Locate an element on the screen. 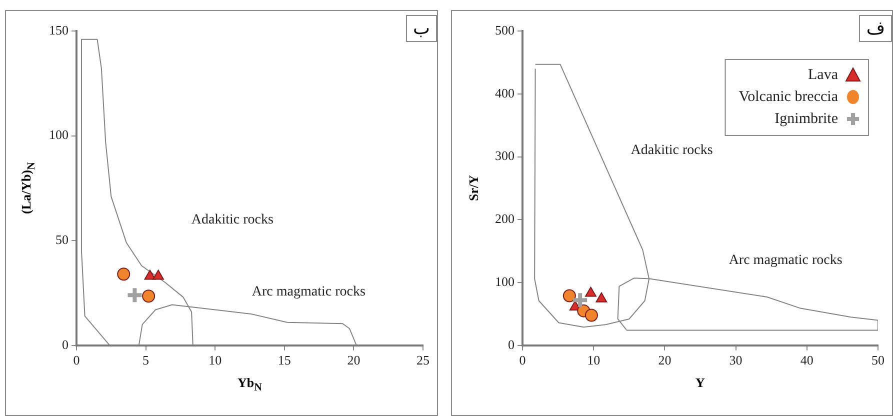  x-axis-title: Yb$_{N}$ is located at coordinates (250, 384).